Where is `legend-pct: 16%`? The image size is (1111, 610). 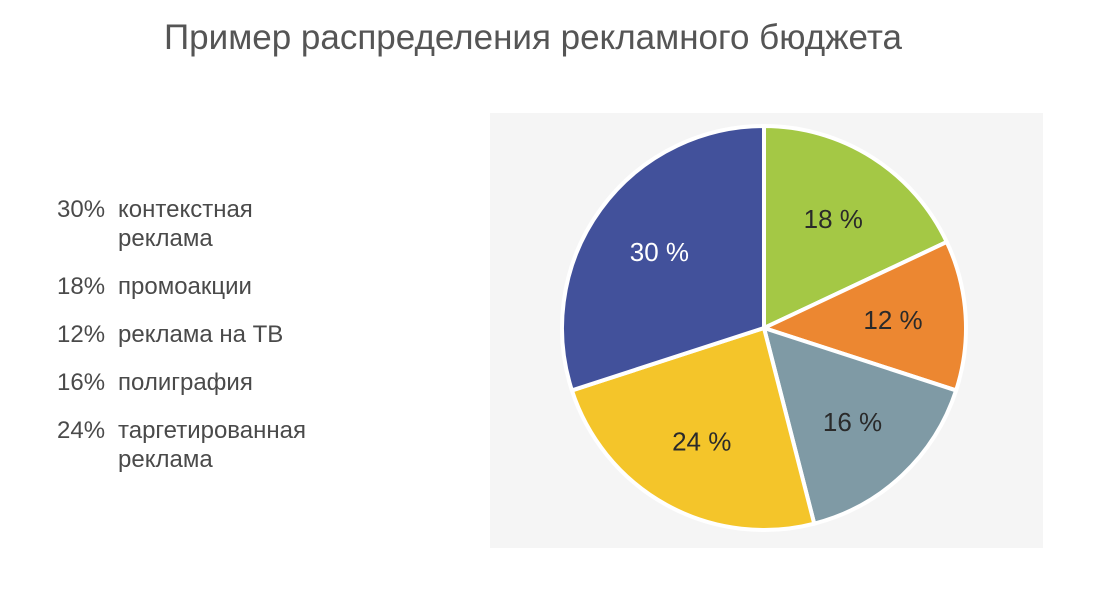 legend-pct: 16% is located at coordinates (81, 382).